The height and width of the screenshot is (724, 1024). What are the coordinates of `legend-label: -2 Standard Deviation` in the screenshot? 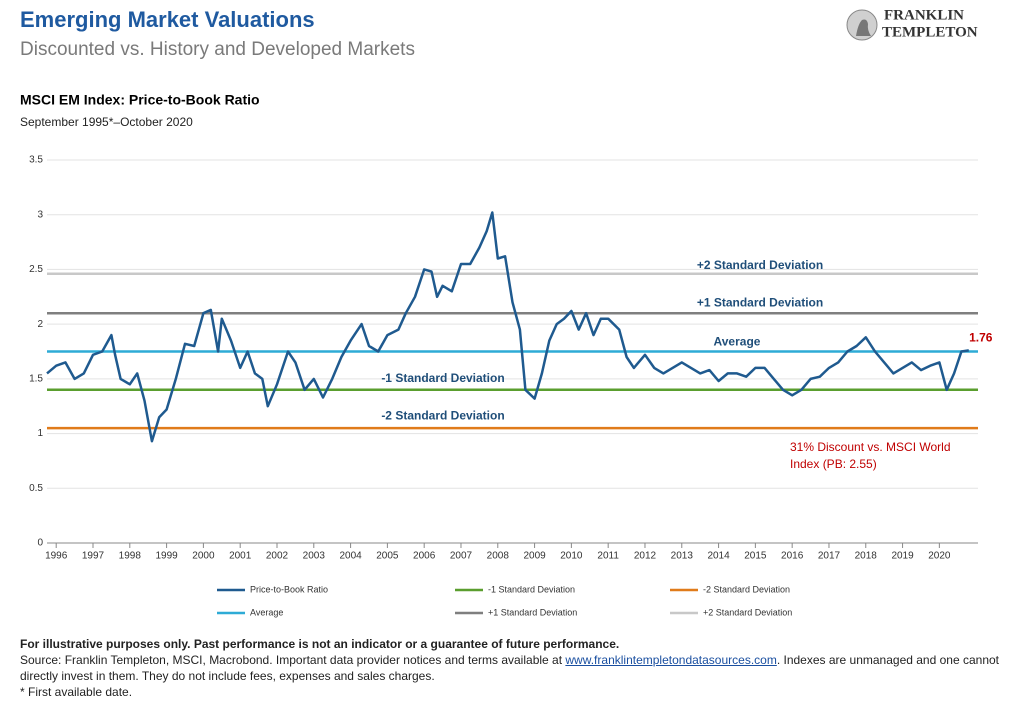 It's located at (746, 589).